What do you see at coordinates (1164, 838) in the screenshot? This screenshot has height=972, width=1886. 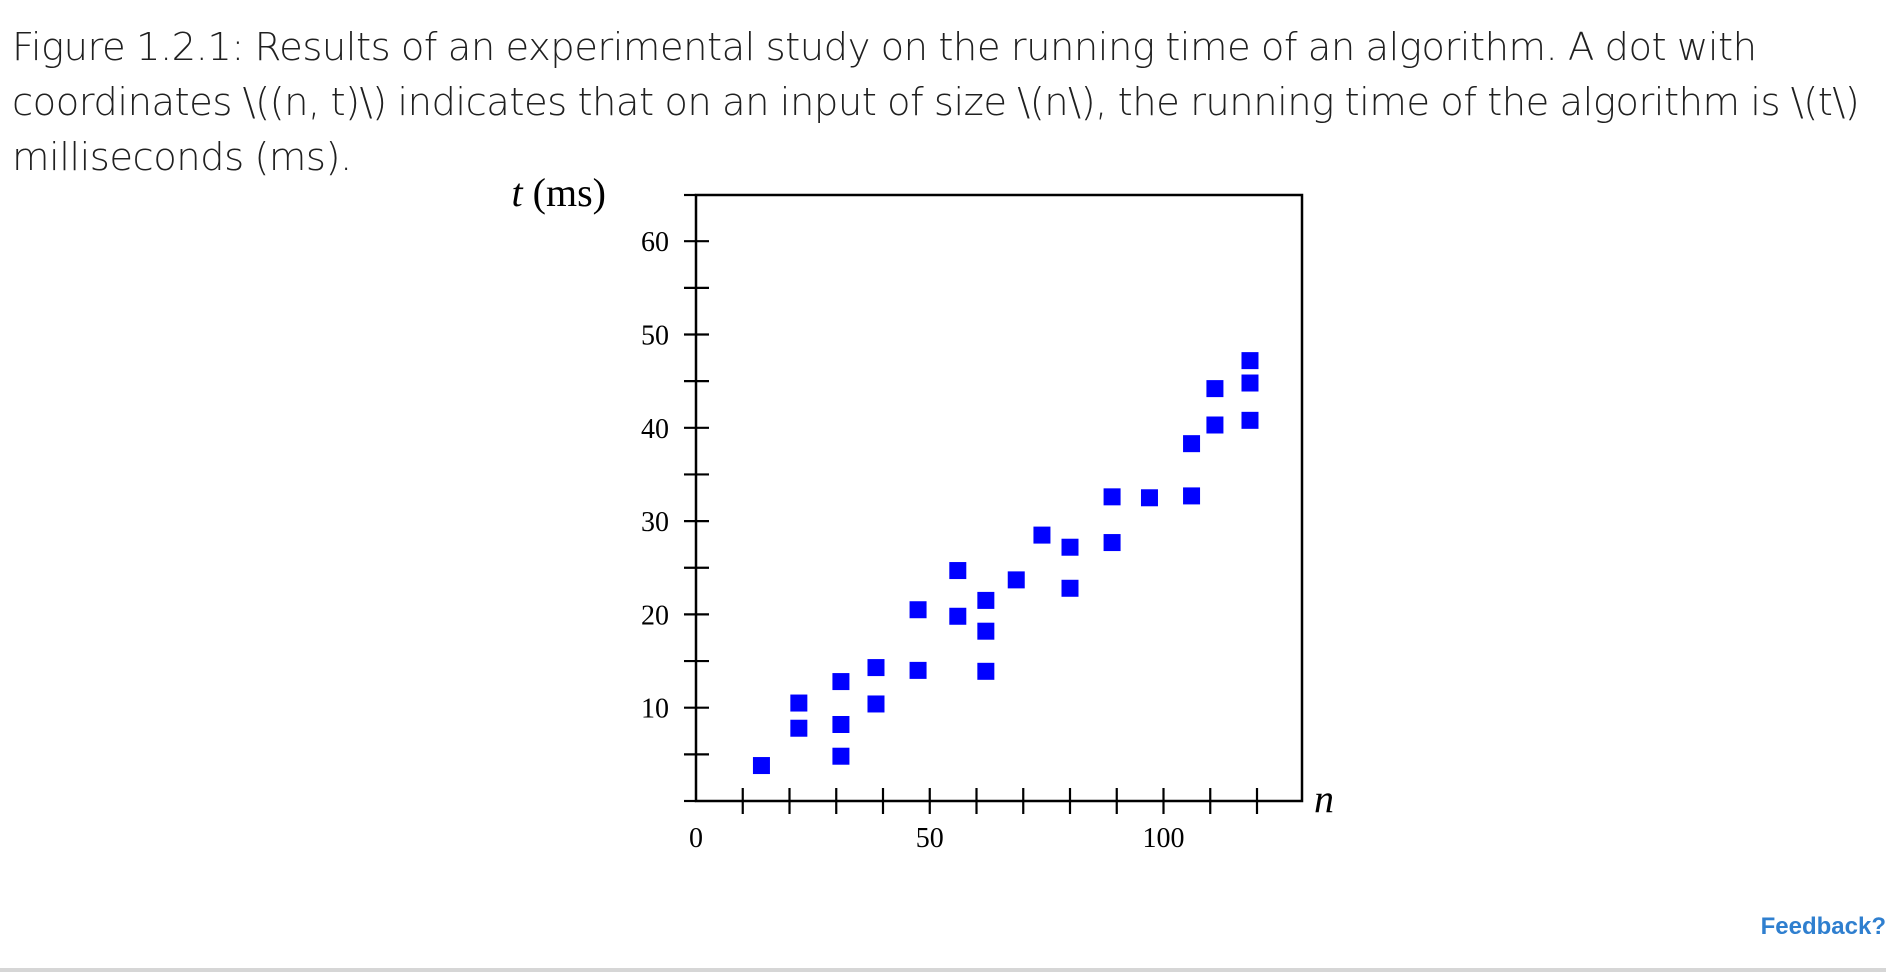 I see `x-tick-label: 100` at bounding box center [1164, 838].